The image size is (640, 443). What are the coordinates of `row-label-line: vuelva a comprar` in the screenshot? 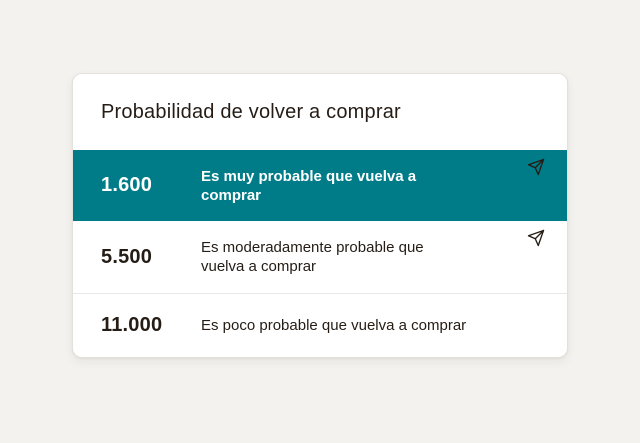 It's located at (259, 266).